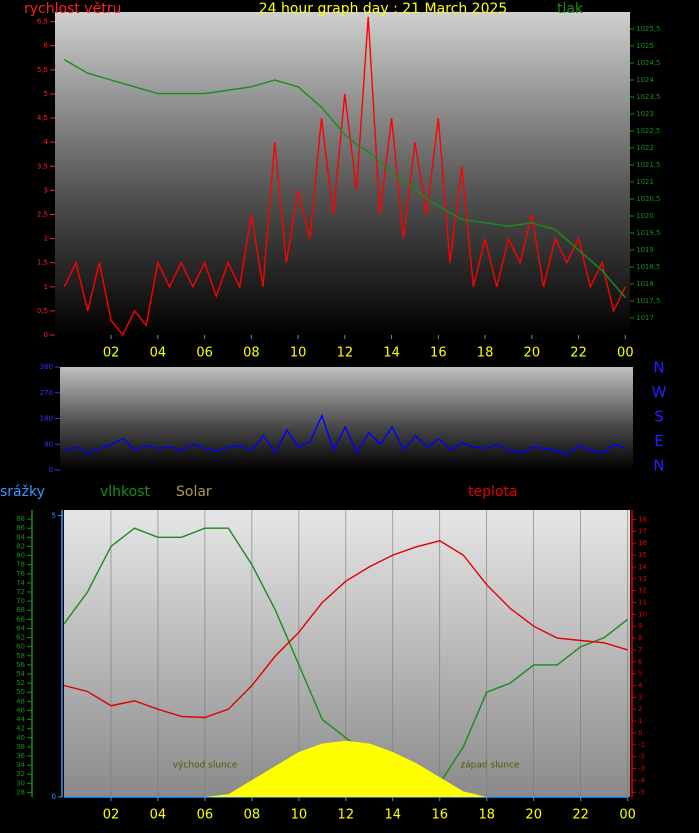 The width and height of the screenshot is (699, 833). Describe the element at coordinates (641, 757) in the screenshot. I see `y2-tick-label: -2` at that location.